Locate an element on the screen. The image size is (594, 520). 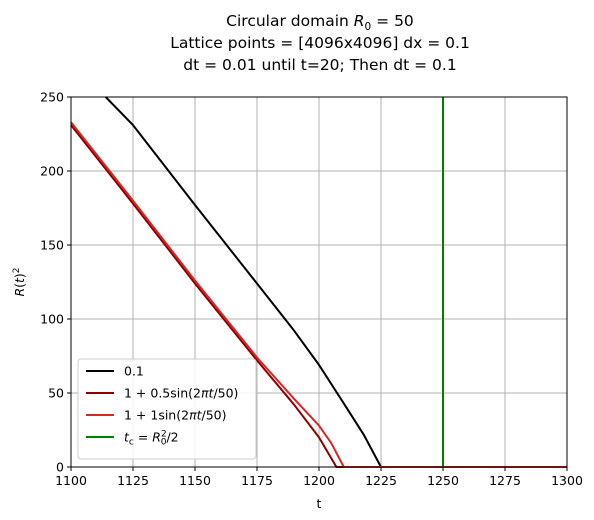
legend-label-3: 1 + 1sin(2πt/50) is located at coordinates (175, 415).